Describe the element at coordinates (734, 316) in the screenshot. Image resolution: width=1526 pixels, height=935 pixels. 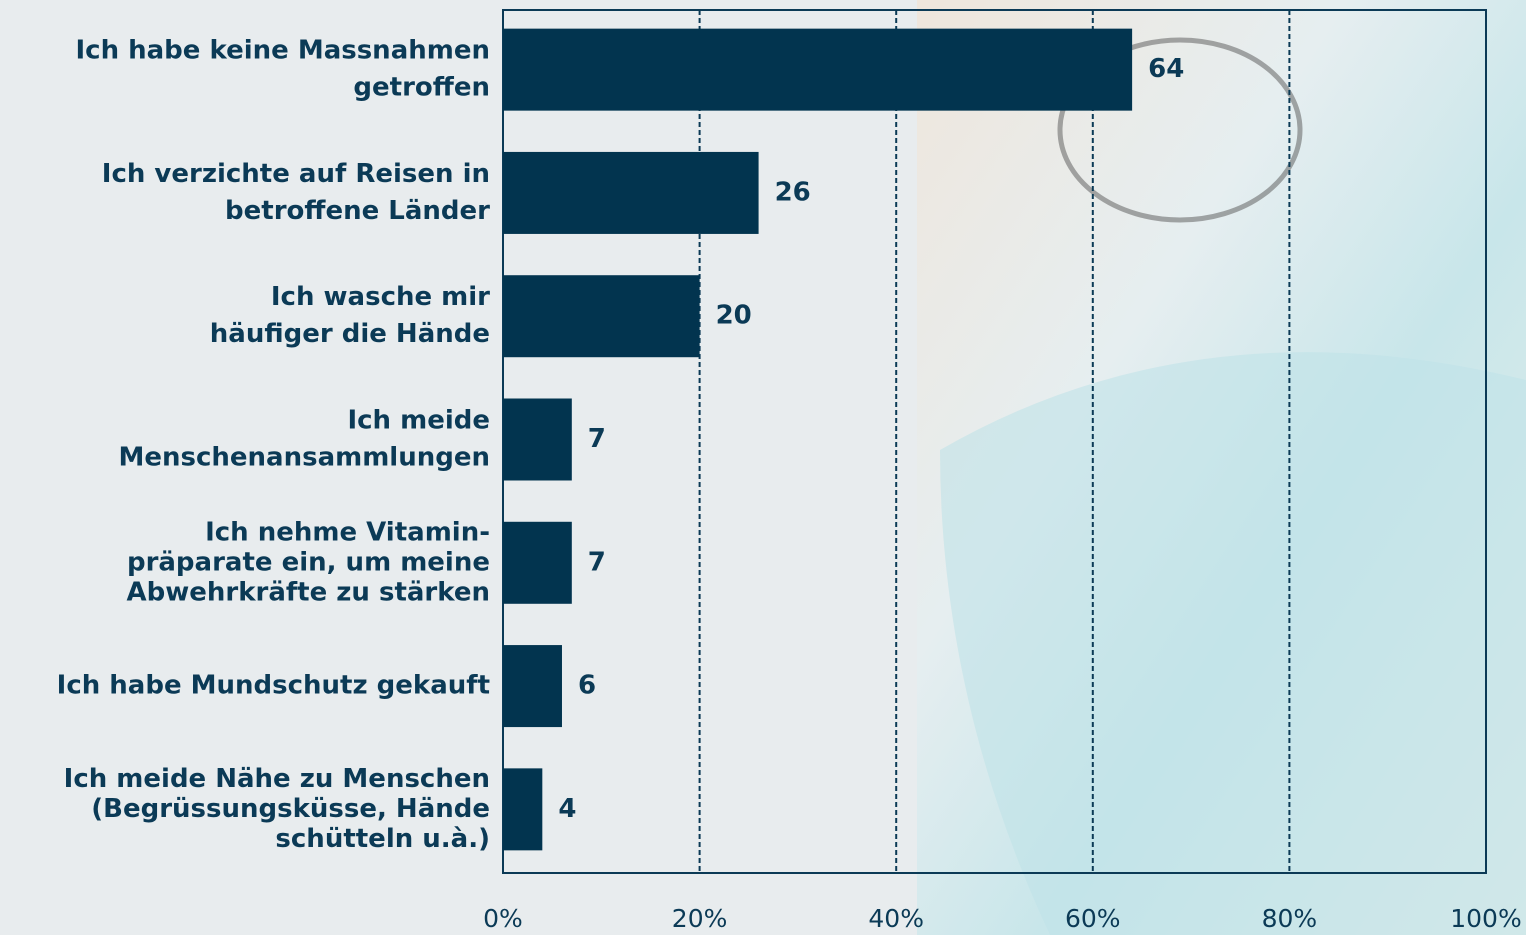
I see `value-label: 20` at that location.